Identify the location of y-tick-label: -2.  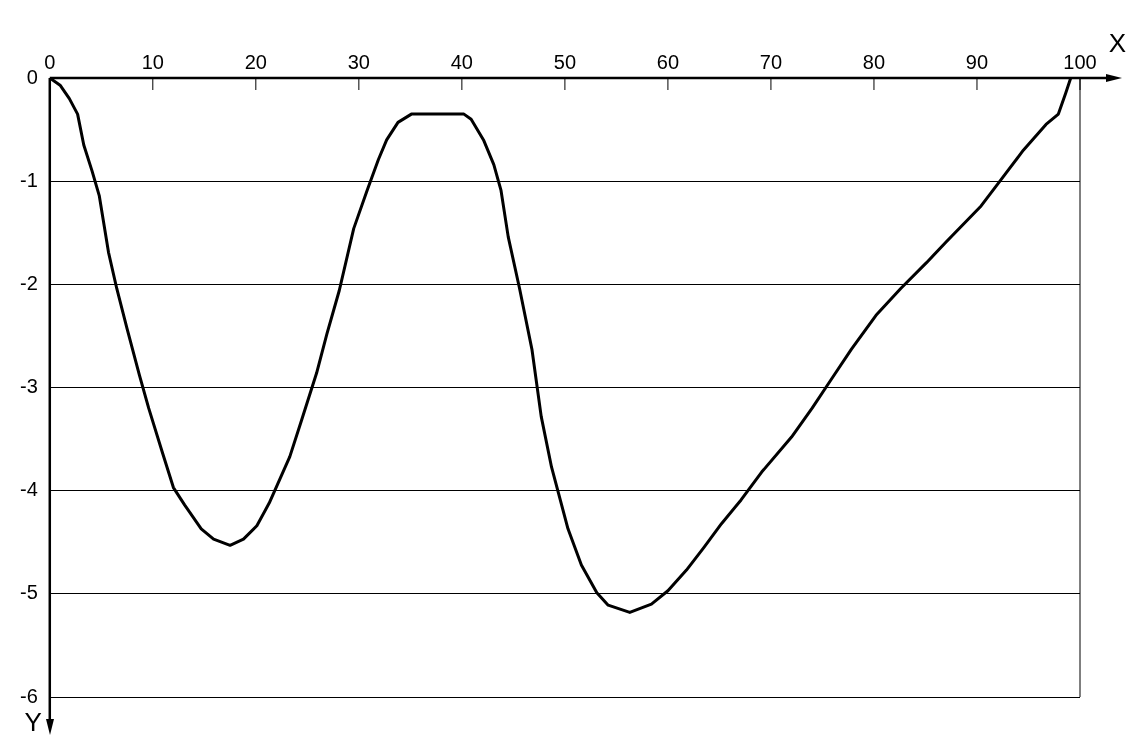
(28, 282).